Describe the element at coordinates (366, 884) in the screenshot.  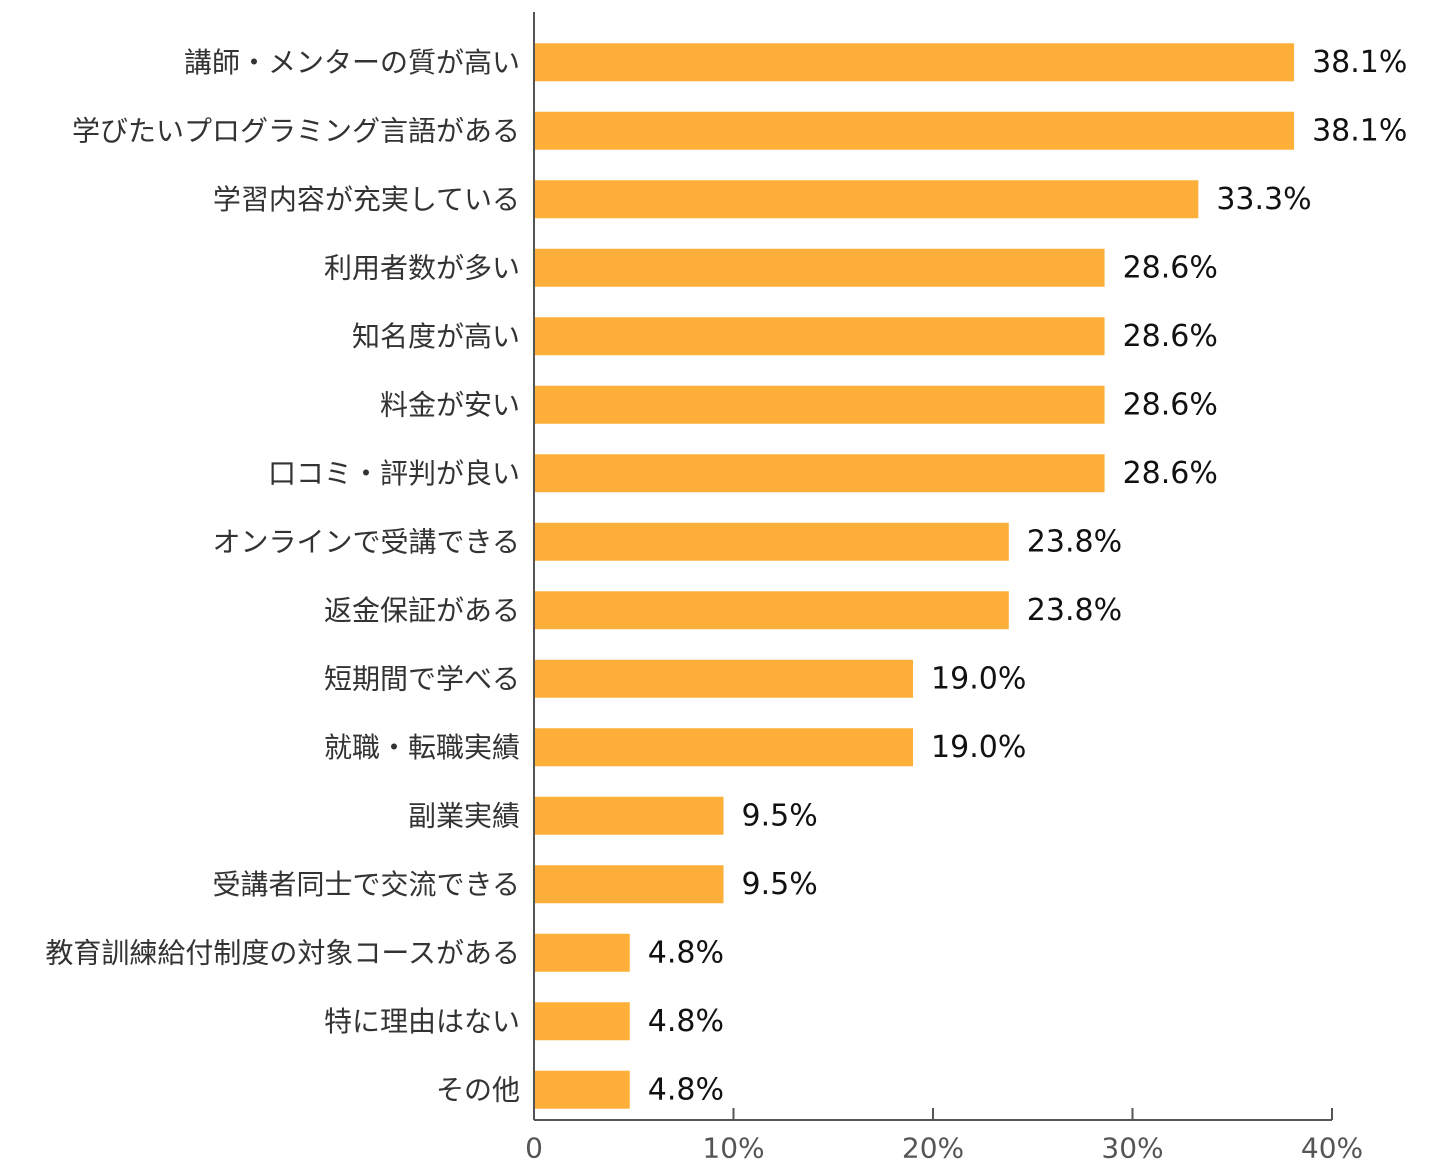
I see `category-label: 受講者同士で交流できる` at that location.